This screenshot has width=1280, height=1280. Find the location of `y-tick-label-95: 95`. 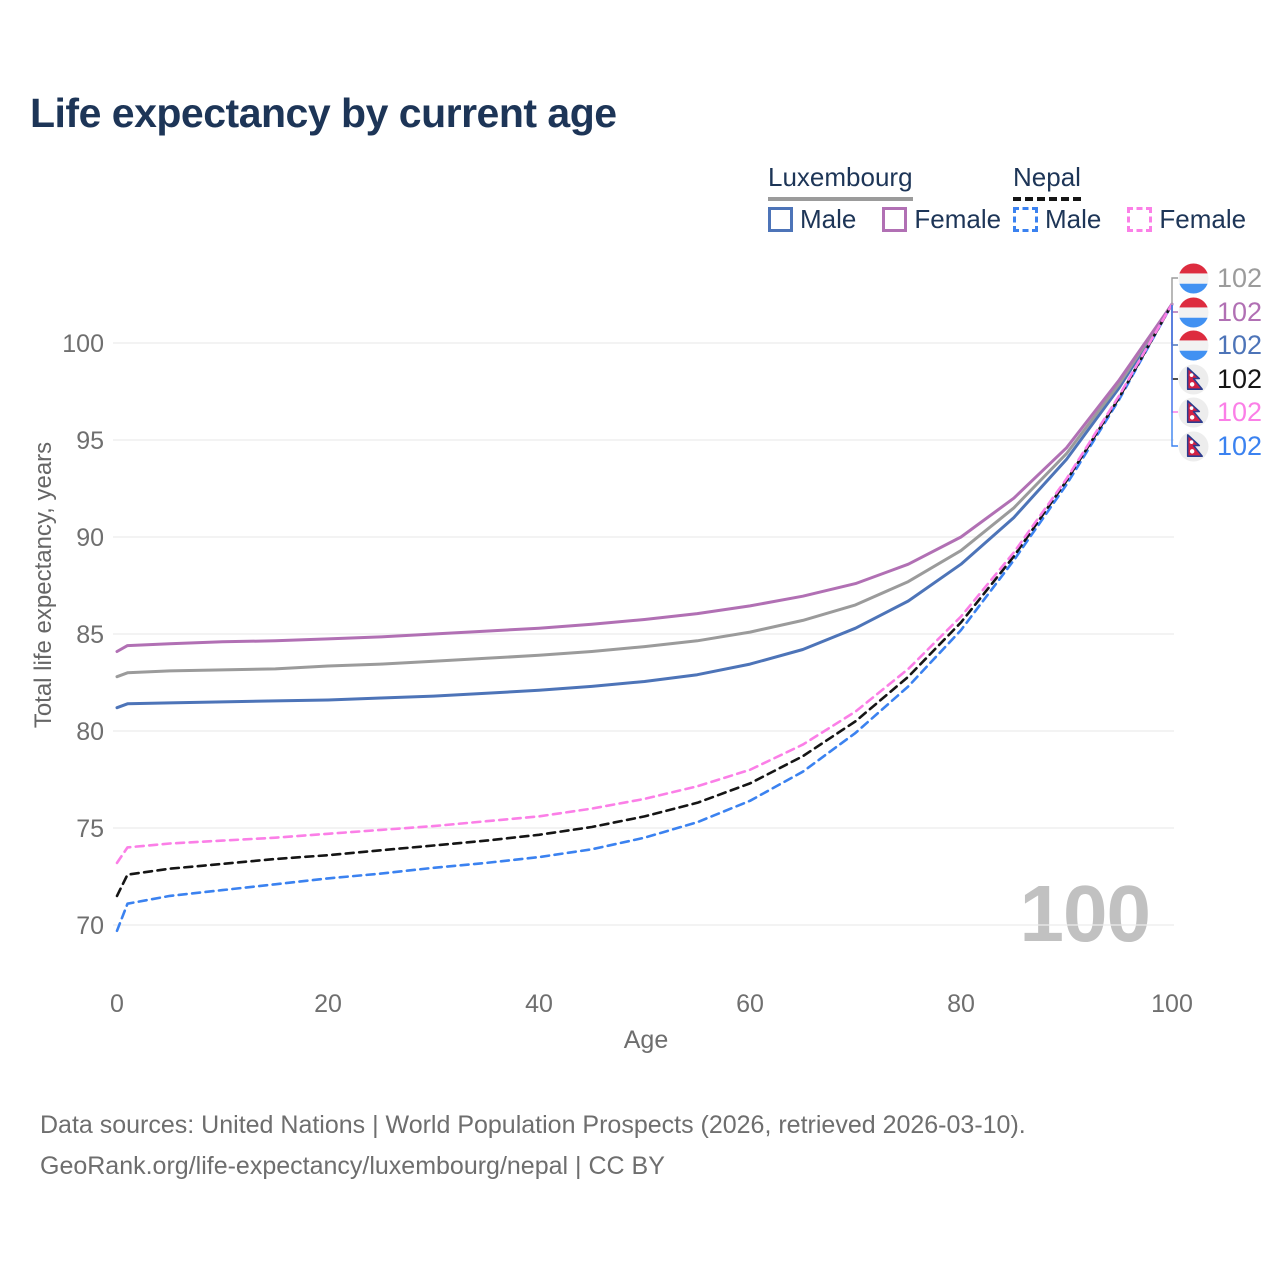

y-tick-label-95: 95 is located at coordinates (90, 441).